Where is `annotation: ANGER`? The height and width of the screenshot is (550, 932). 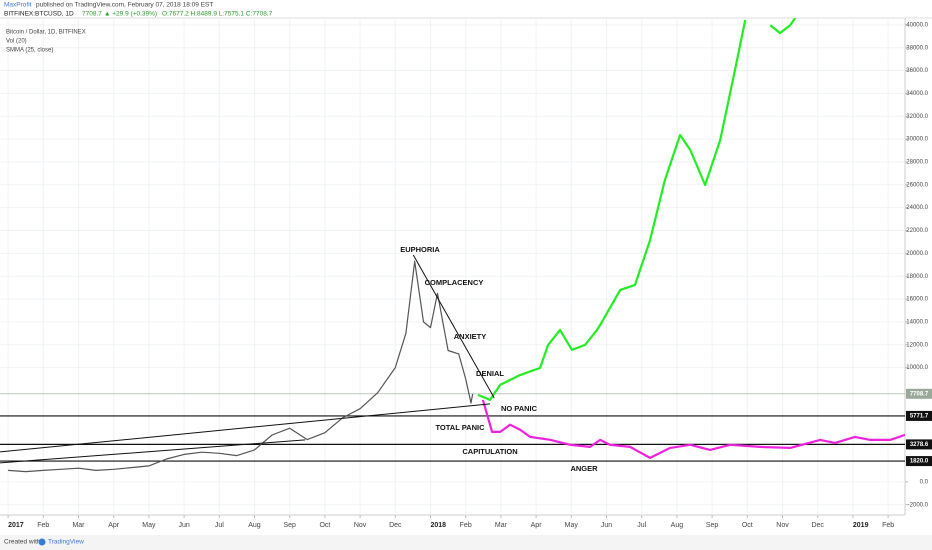
annotation: ANGER is located at coordinates (584, 468).